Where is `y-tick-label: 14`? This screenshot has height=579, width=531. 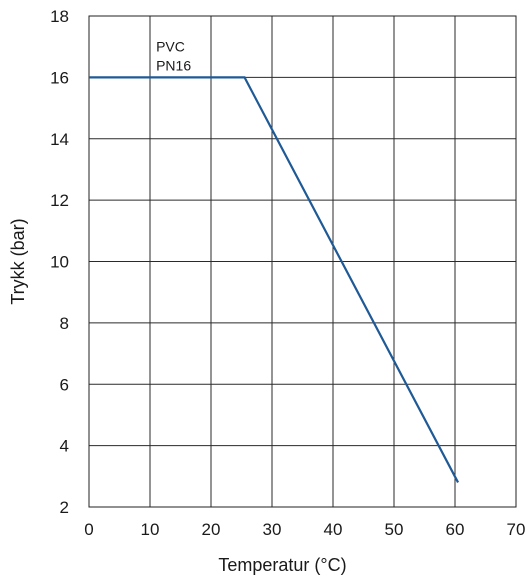 y-tick-label: 14 is located at coordinates (59, 139).